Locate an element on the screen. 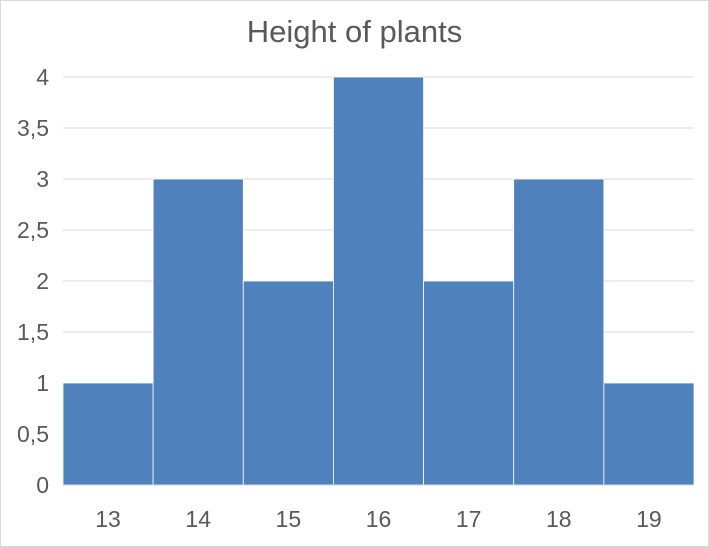 This screenshot has width=709, height=547. y-tick-label: 1,5 is located at coordinates (33, 332).